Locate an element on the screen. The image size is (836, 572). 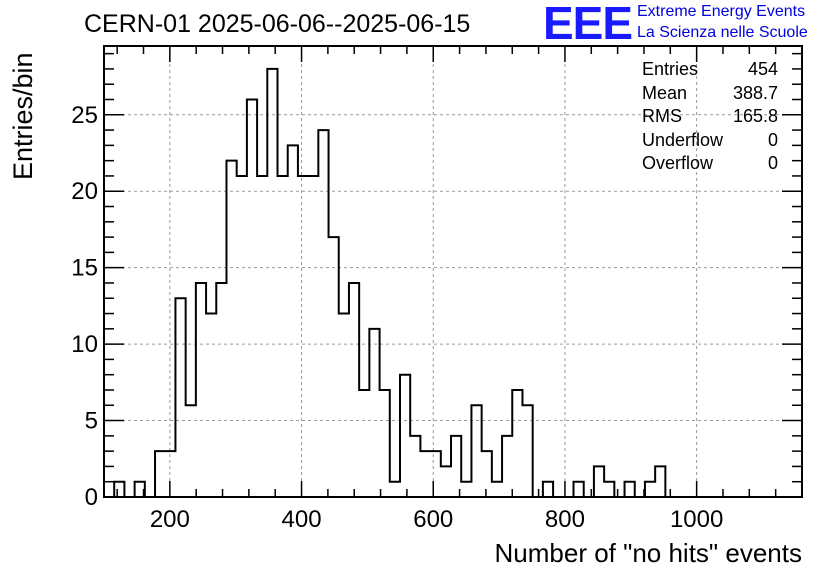
logo-line-2: La Scienza nelle Scuole is located at coordinates (722, 32).